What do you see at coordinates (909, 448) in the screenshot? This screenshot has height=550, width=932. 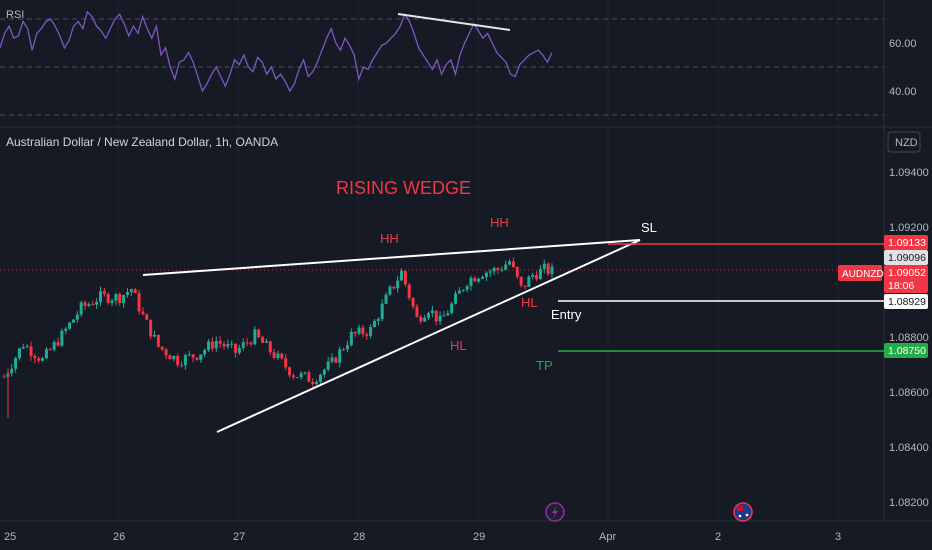 I see `price-tick-1.08400: 1.08400` at bounding box center [909, 448].